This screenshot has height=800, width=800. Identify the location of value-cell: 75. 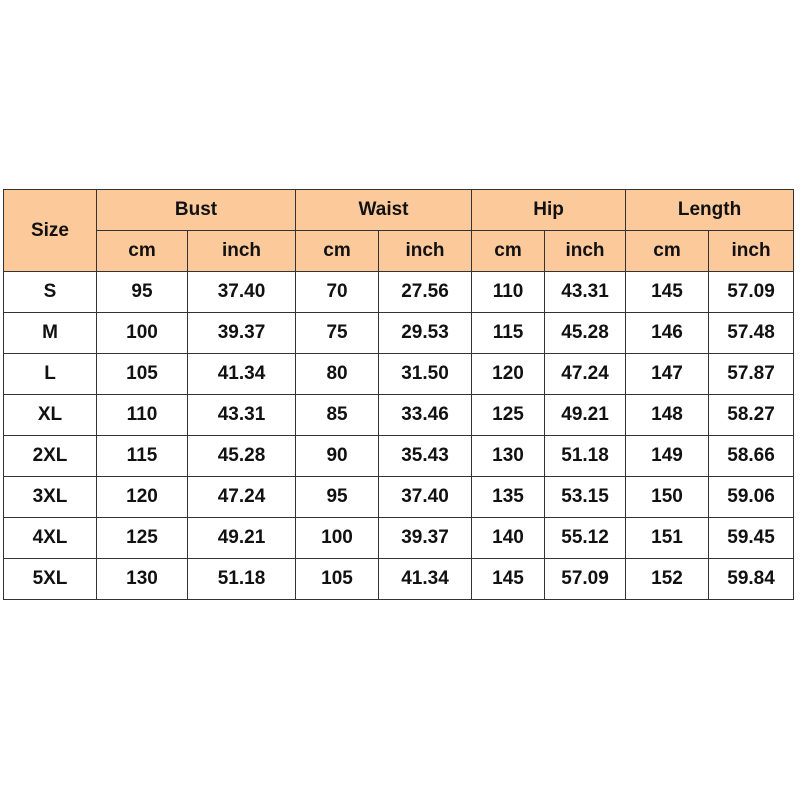
(337, 333).